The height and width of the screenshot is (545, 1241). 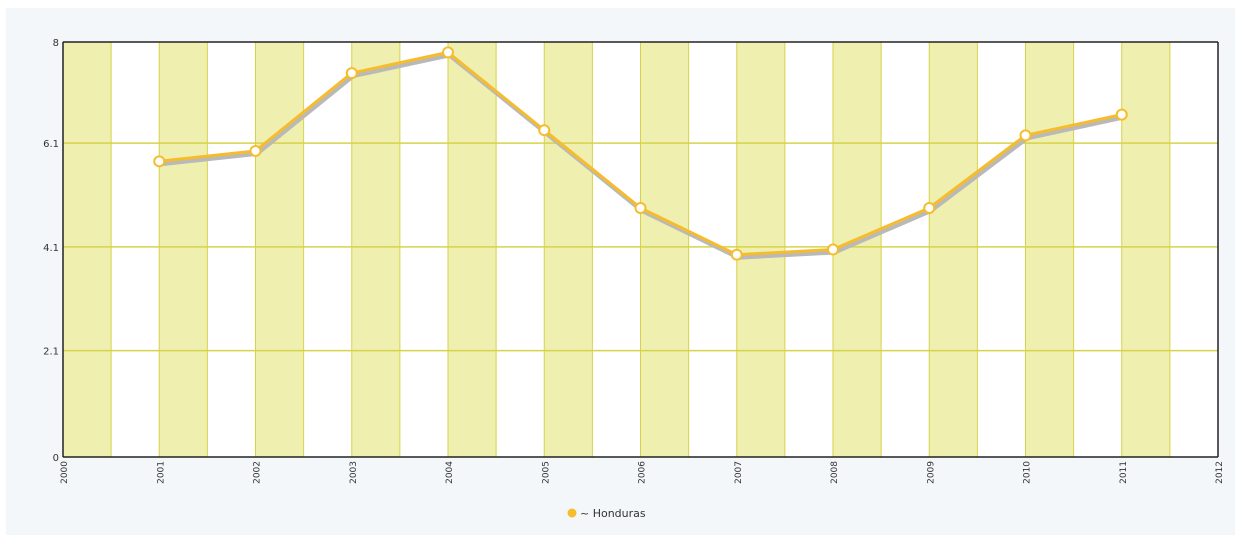 What do you see at coordinates (613, 513) in the screenshot?
I see `legend-label: ~ Honduras` at bounding box center [613, 513].